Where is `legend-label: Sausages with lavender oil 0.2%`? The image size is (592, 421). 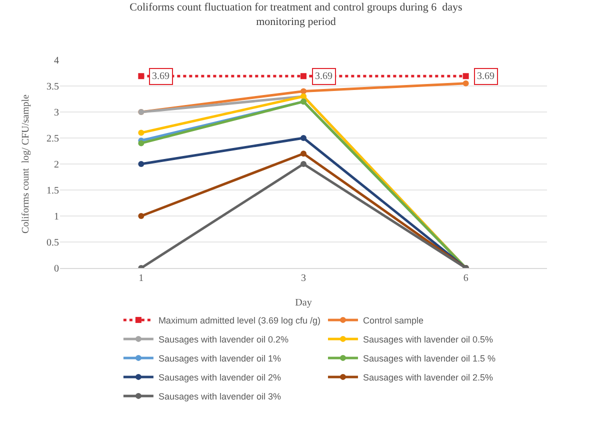 legend-label: Sausages with lavender oil 0.2% is located at coordinates (223, 339).